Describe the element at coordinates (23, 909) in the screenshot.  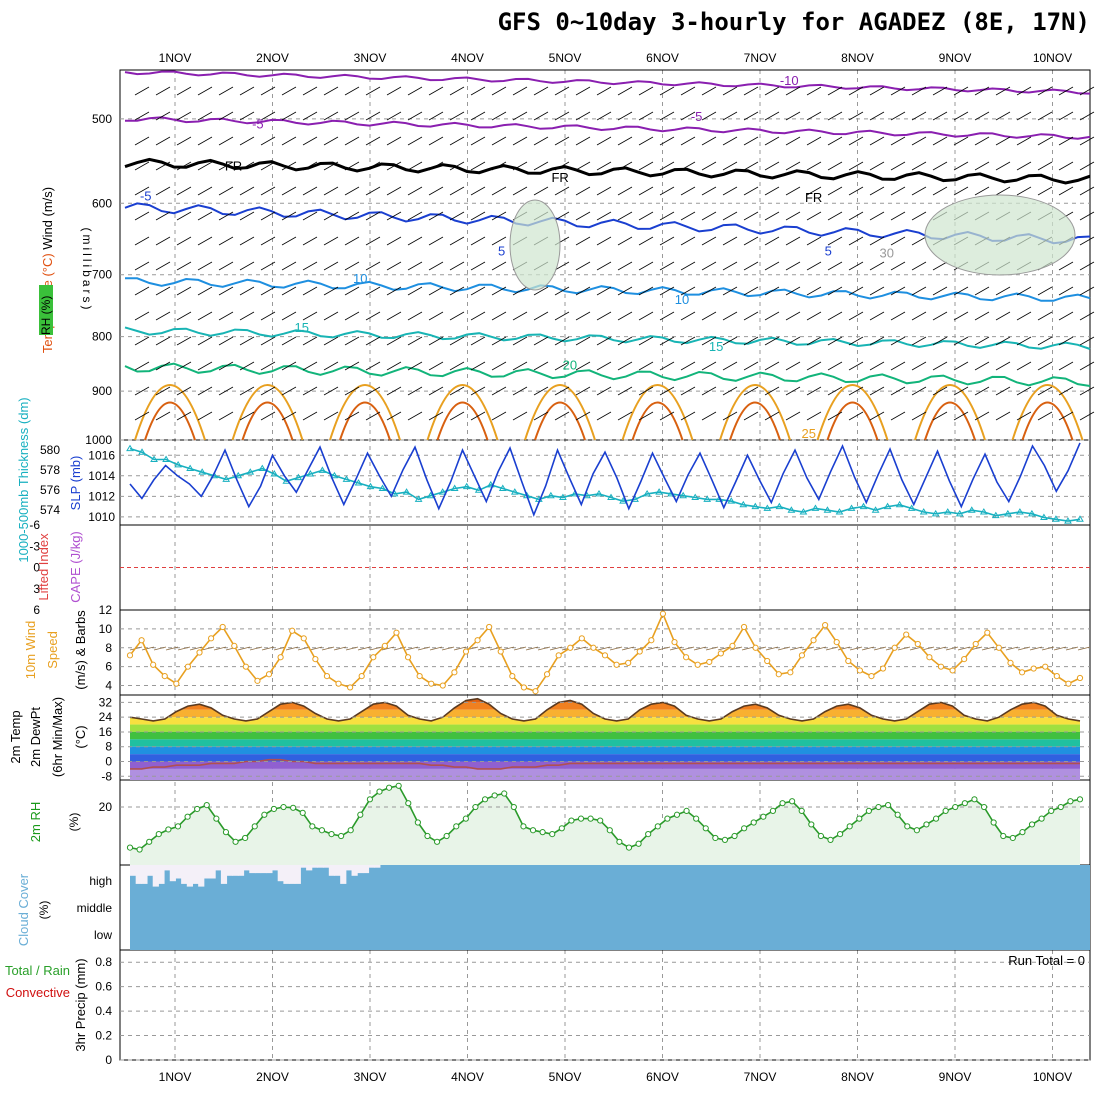
I see `cloud-ylabel: Cloud Cover` at that location.